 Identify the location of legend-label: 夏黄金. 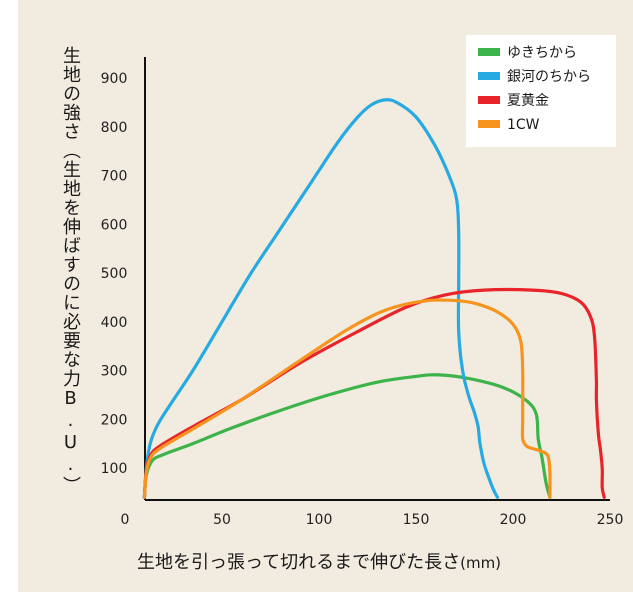
(528, 100).